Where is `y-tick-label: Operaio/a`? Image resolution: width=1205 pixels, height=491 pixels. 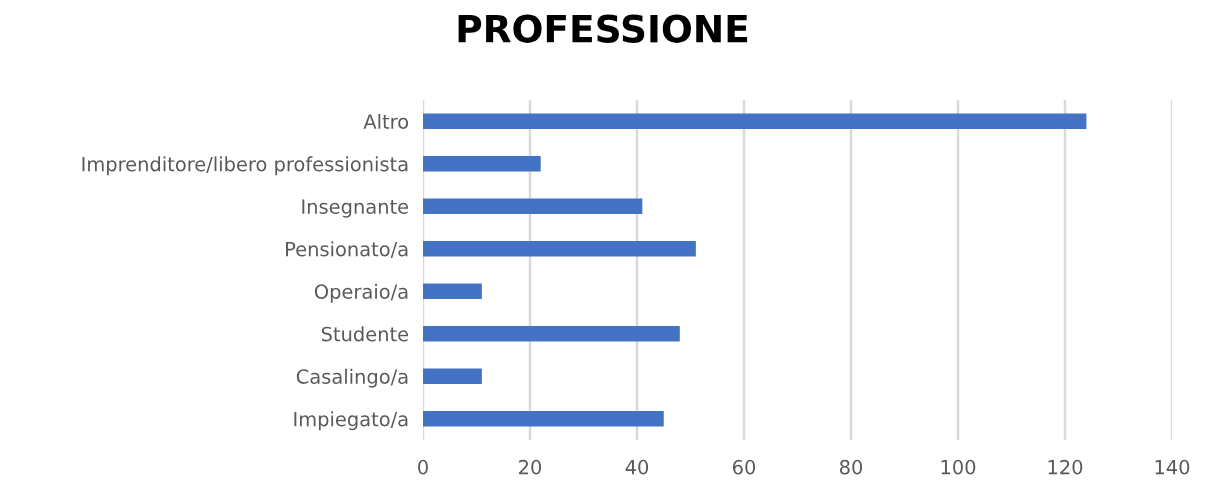
y-tick-label: Operaio/a is located at coordinates (361, 293).